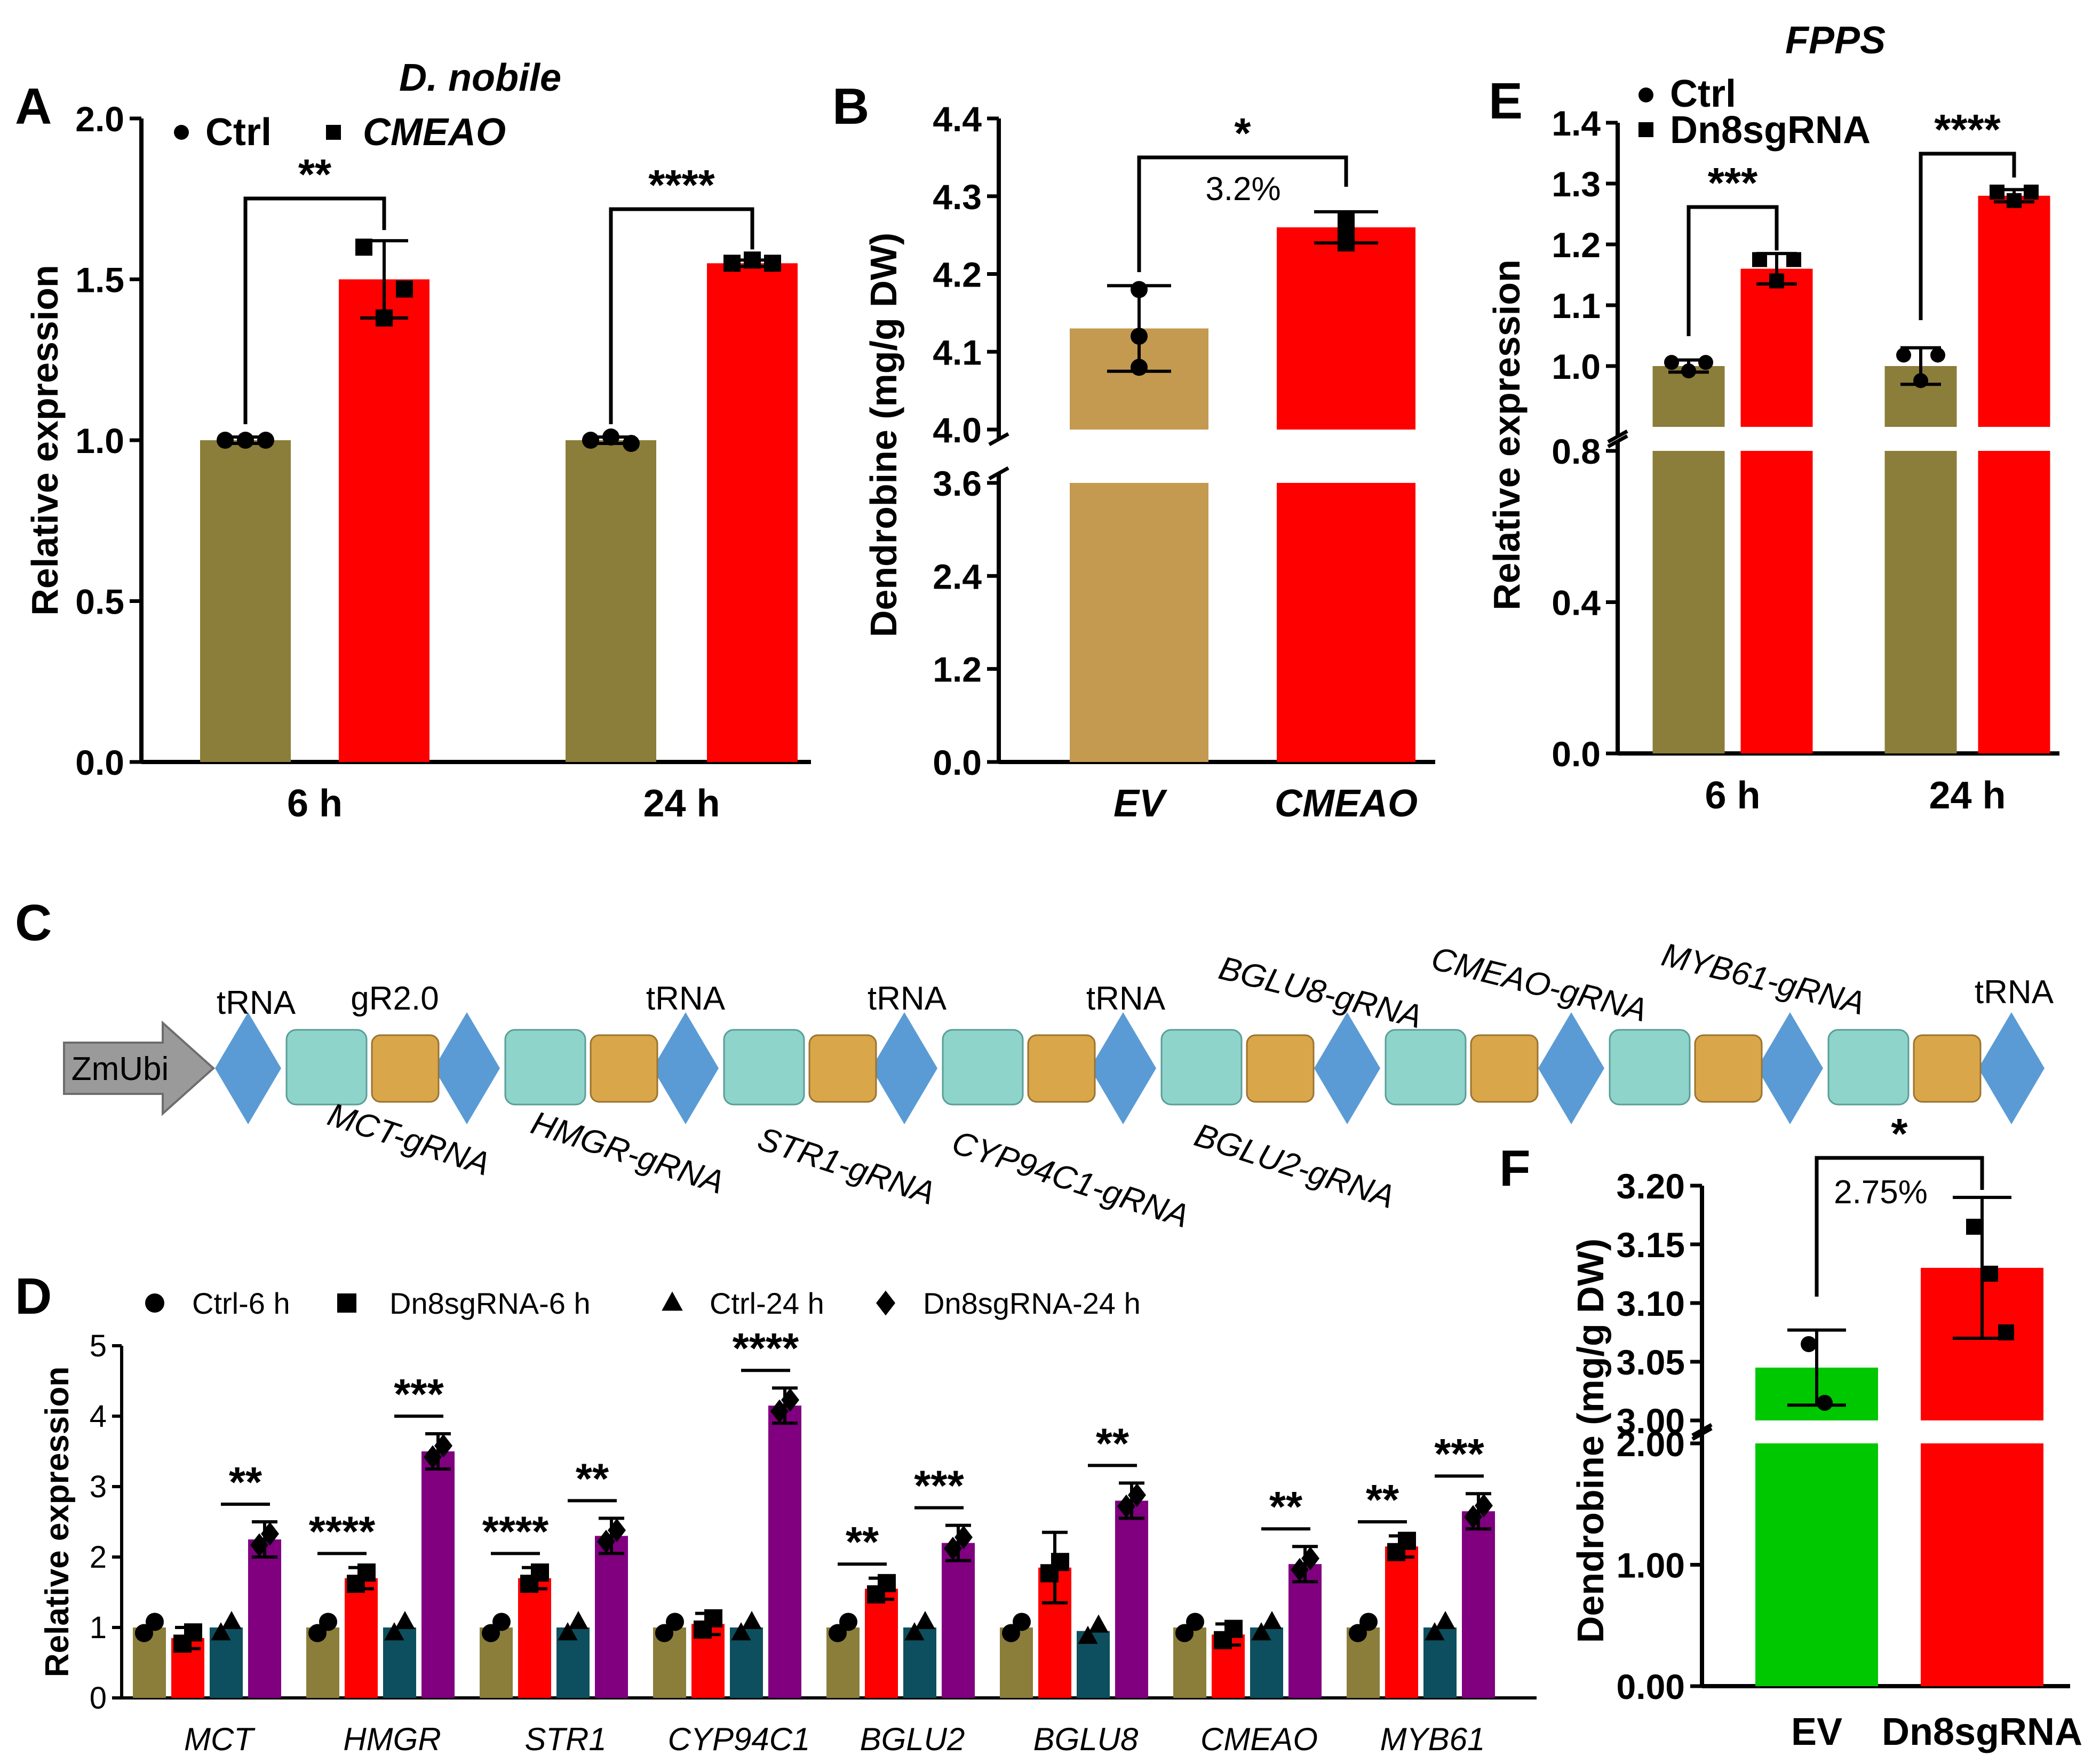 This screenshot has height=1763, width=2100. What do you see at coordinates (1577, 184) in the screenshot?
I see `e-y-tick-label: 1.3` at bounding box center [1577, 184].